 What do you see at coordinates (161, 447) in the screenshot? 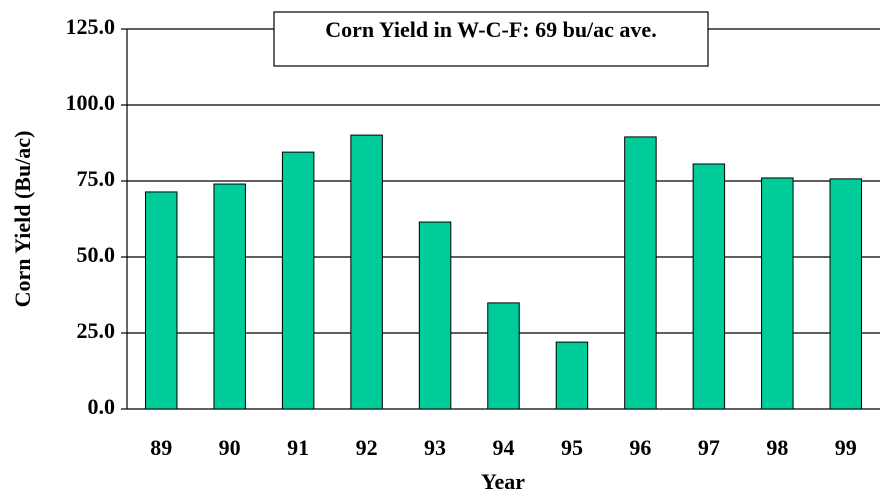
I see `x-tick-label: 89` at bounding box center [161, 447].